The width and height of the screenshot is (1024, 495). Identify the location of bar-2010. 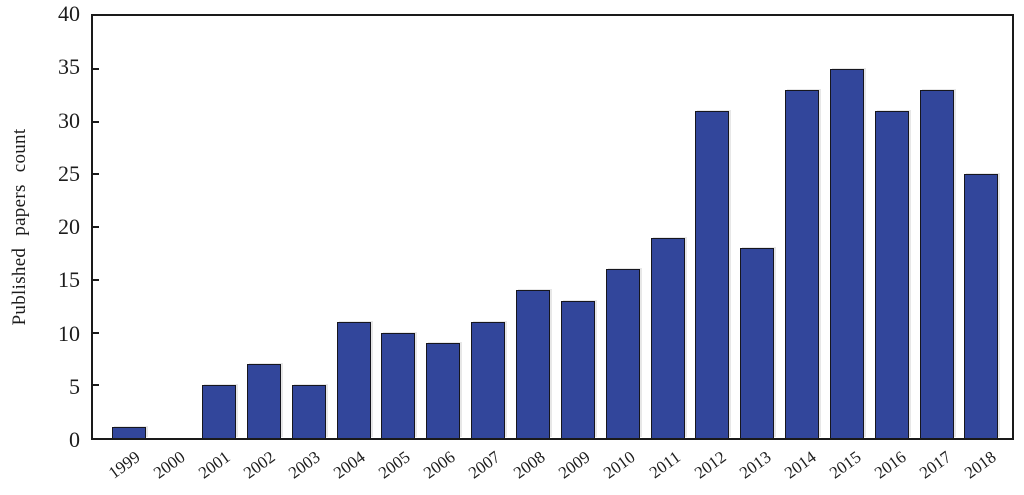
(622, 353).